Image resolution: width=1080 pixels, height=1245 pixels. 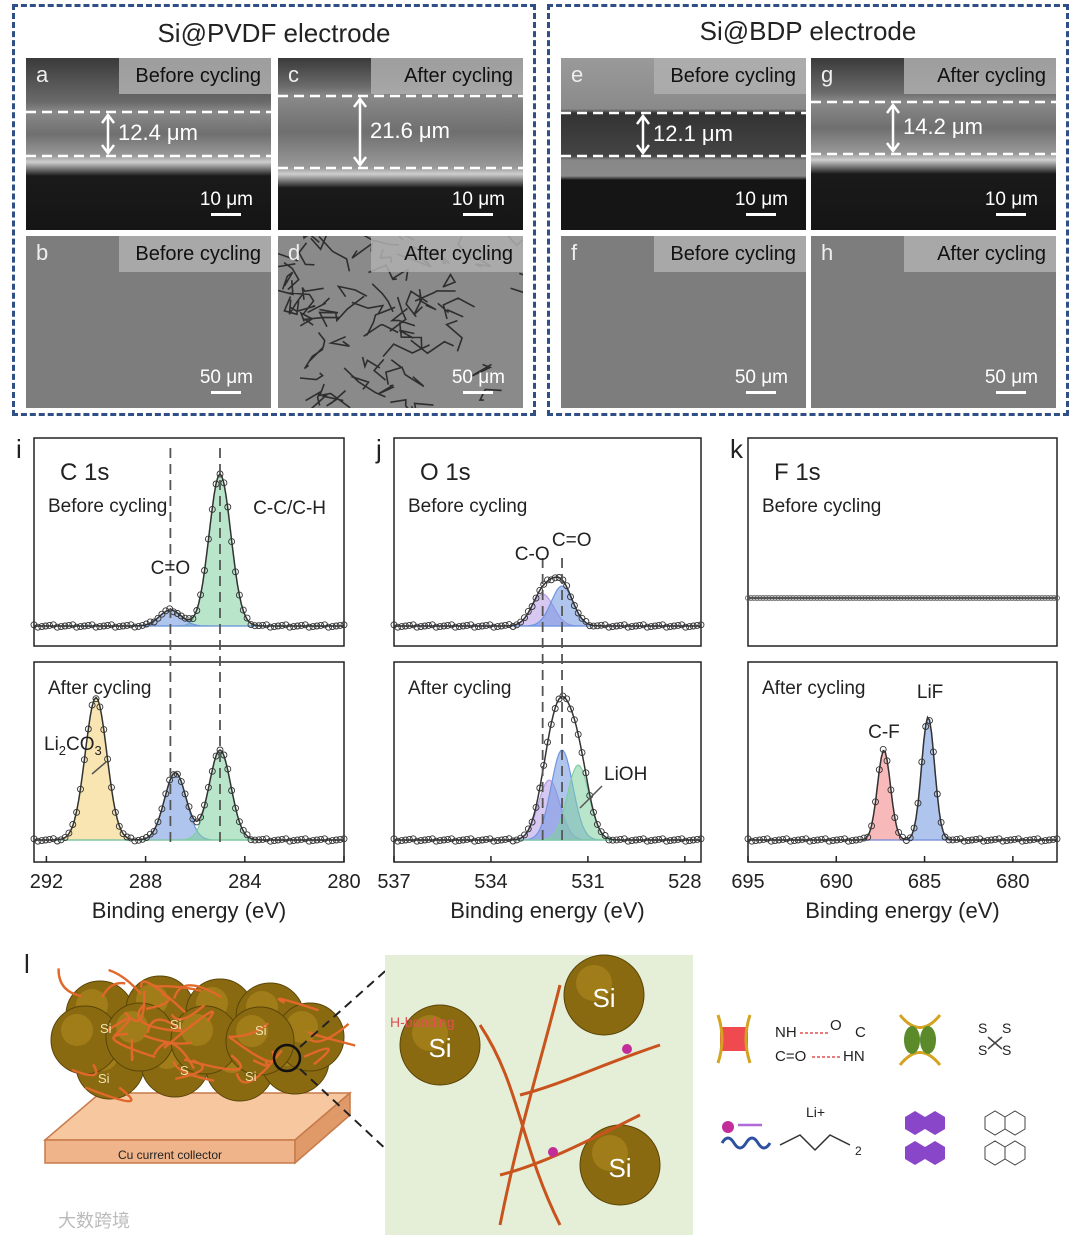 What do you see at coordinates (189, 542) in the screenshot?
I see `xps-top-frame` at bounding box center [189, 542].